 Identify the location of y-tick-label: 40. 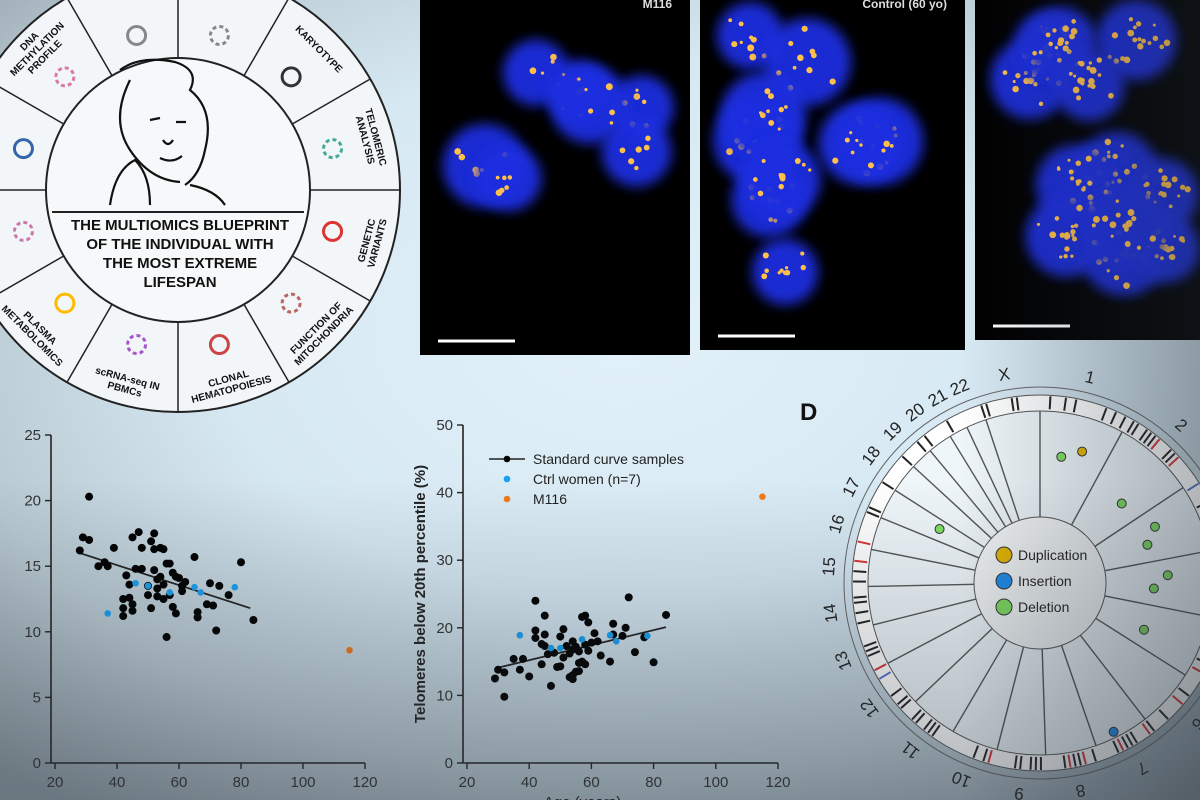
(444, 493).